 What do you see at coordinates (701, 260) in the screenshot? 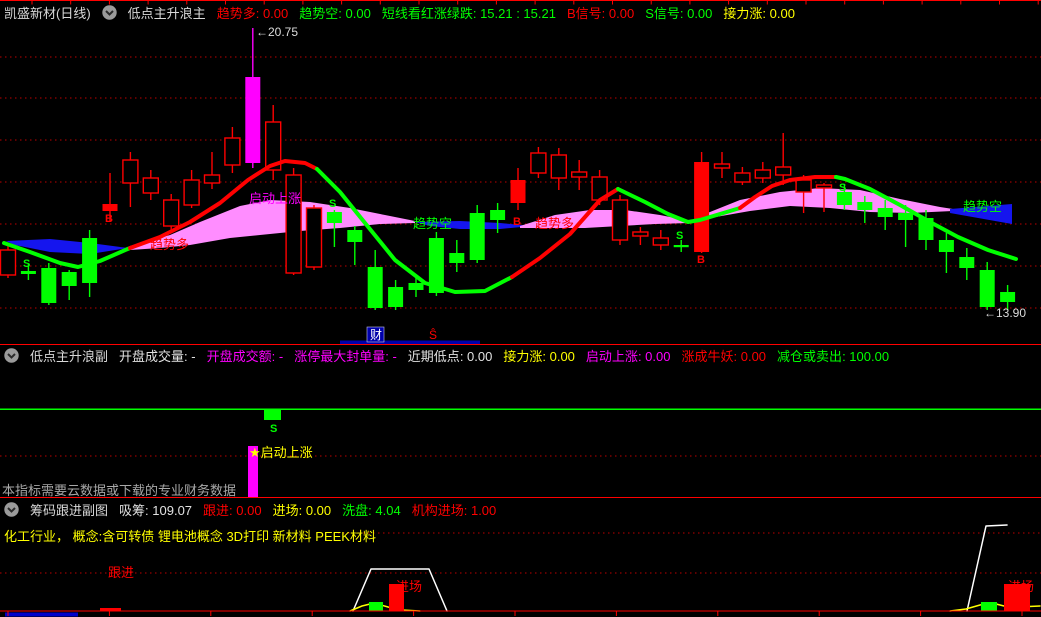
I see `buy-signal-marker: B` at bounding box center [701, 260].